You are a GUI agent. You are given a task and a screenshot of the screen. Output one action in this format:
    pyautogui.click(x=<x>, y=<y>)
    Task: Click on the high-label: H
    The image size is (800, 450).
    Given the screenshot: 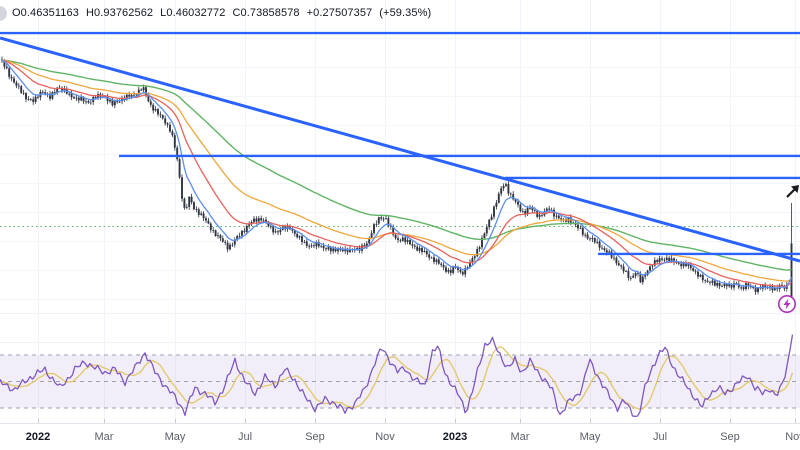 What is the action you would take?
    pyautogui.click(x=90, y=13)
    